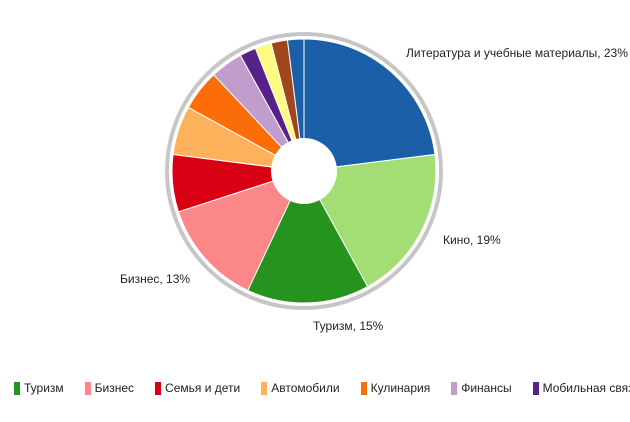 This screenshot has height=422, width=630. Describe the element at coordinates (586, 388) in the screenshot. I see `legend-label: Мобильная связь и` at that location.